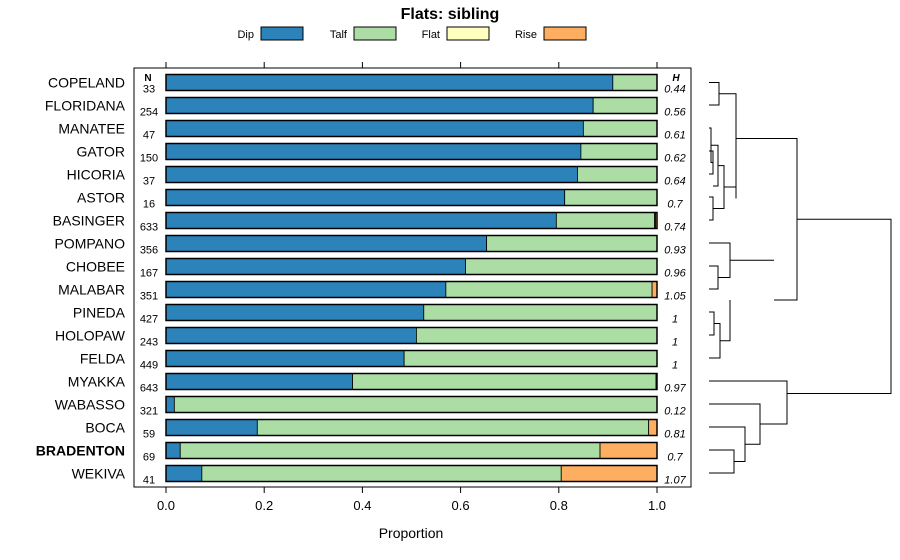 This screenshot has width=900, height=560. I want to click on bar-row-copeland: COPELAND 33 0.44, so click(367, 84).